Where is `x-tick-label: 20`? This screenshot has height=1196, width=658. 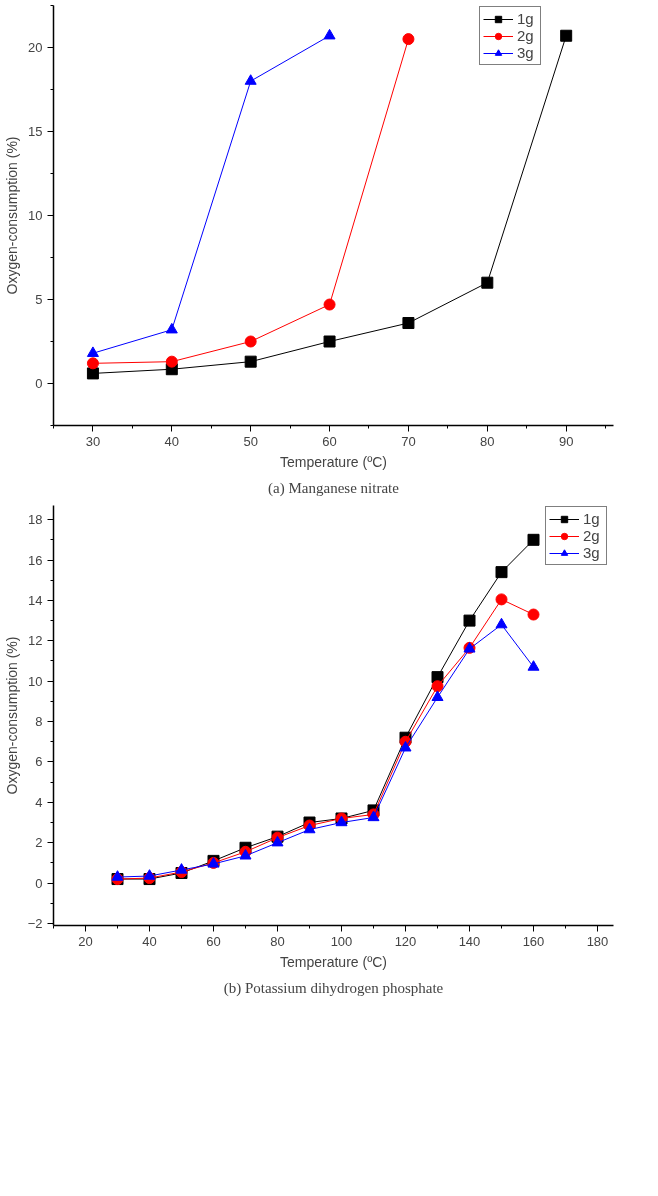
x-tick-label: 20 is located at coordinates (85, 941).